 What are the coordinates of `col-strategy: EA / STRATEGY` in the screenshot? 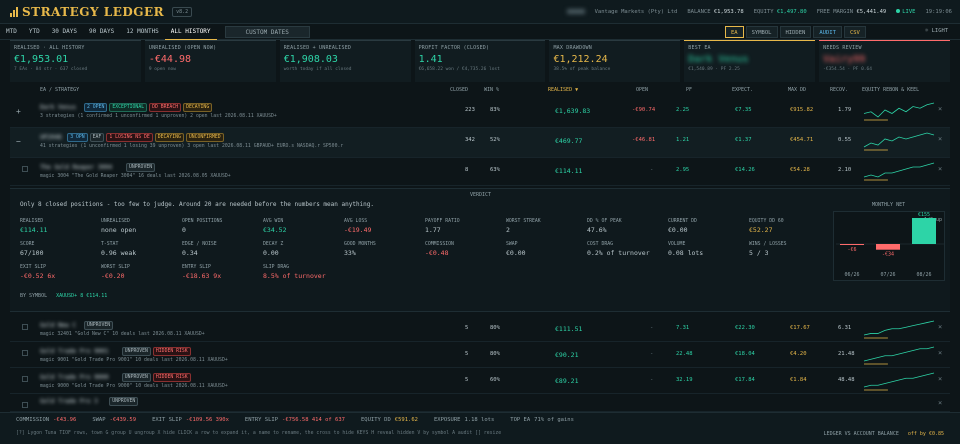 It's located at (60, 90).